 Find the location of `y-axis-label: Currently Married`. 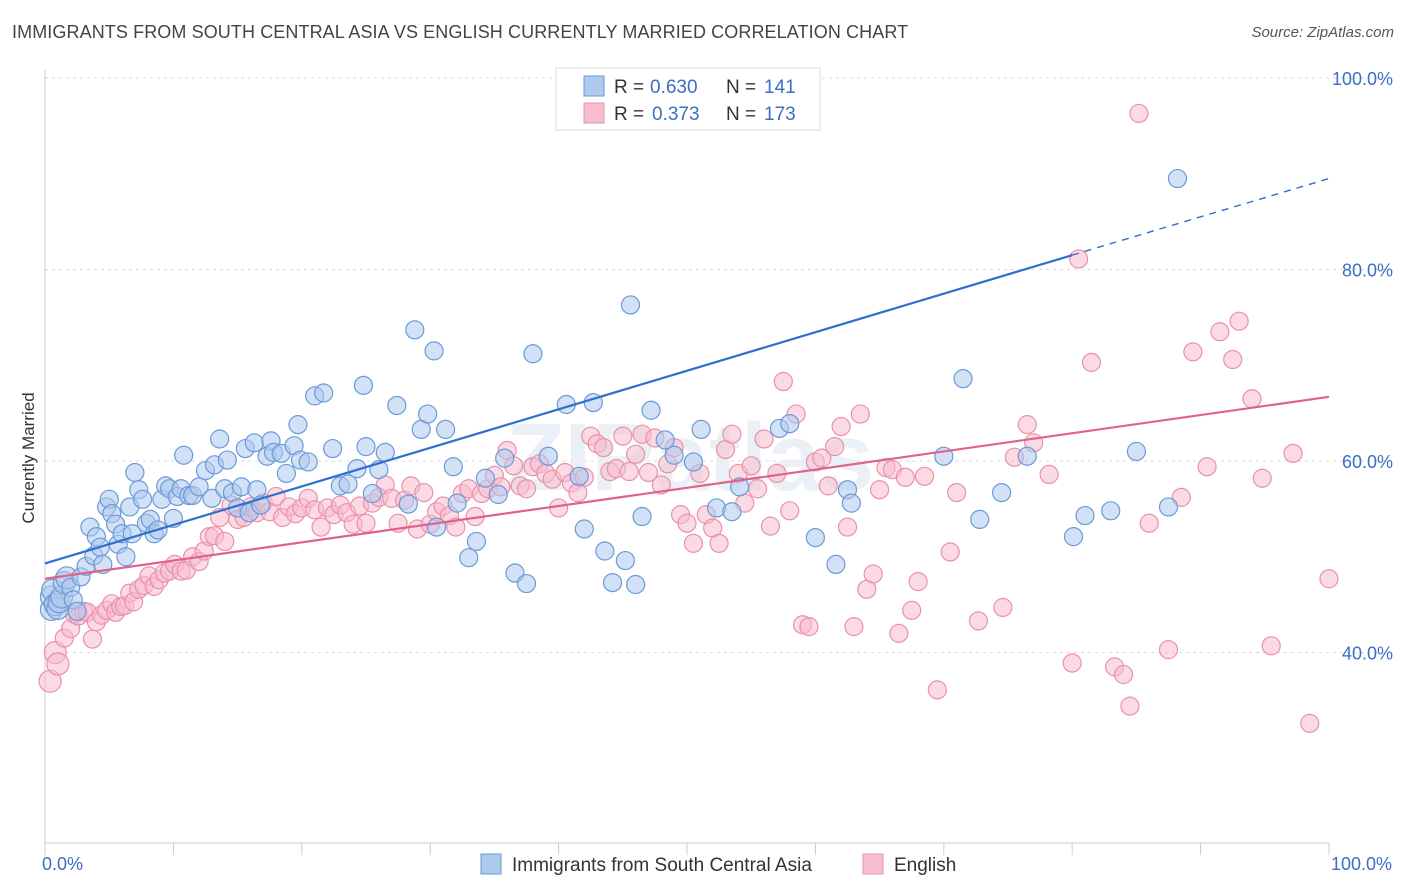

y-axis-label: Currently Married is located at coordinates (28, 457).